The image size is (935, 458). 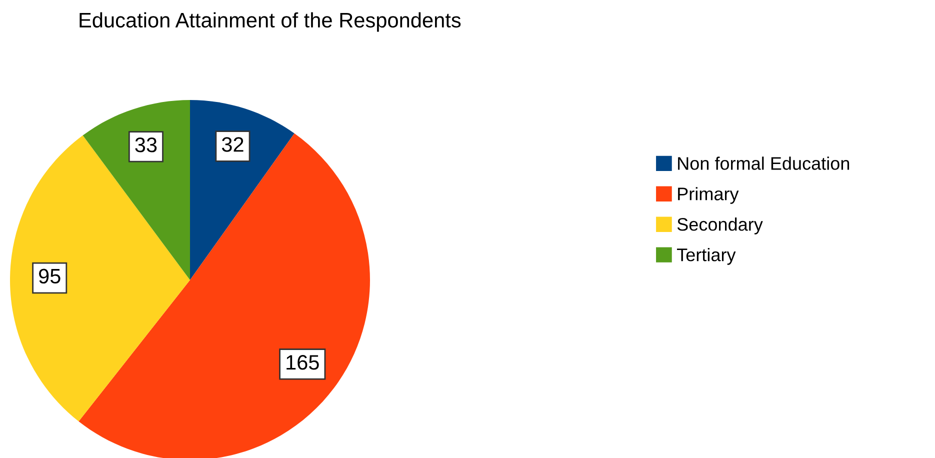 I want to click on legend-label: Primary, so click(x=708, y=195).